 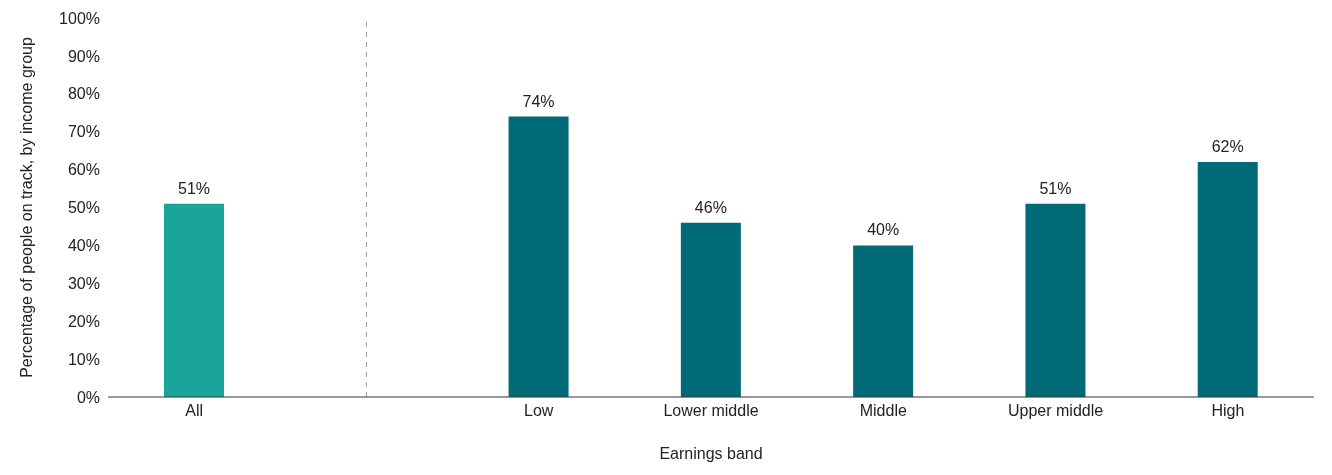 What do you see at coordinates (194, 411) in the screenshot?
I see `x-tick-label: All` at bounding box center [194, 411].